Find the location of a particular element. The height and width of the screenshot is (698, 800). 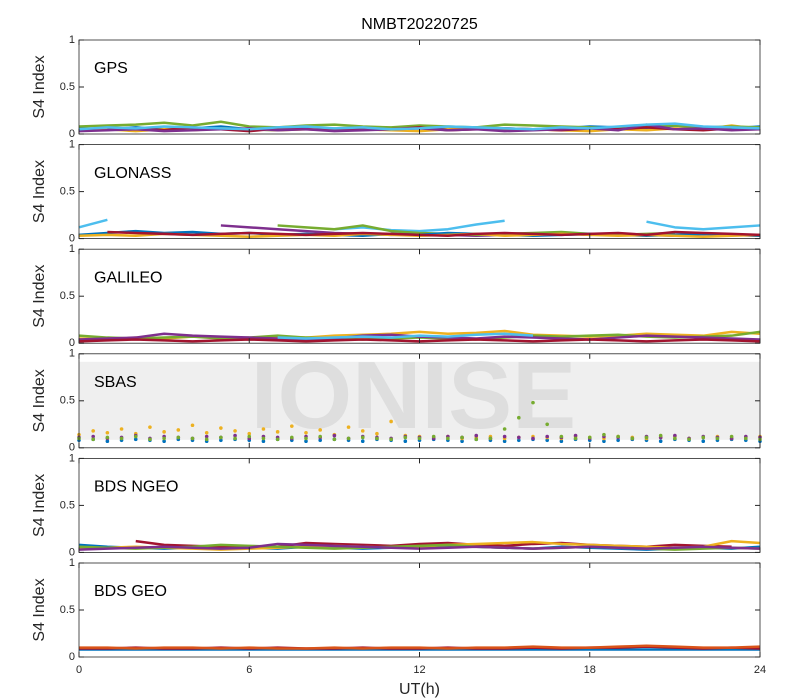

plot-area is located at coordinates (419, 422).